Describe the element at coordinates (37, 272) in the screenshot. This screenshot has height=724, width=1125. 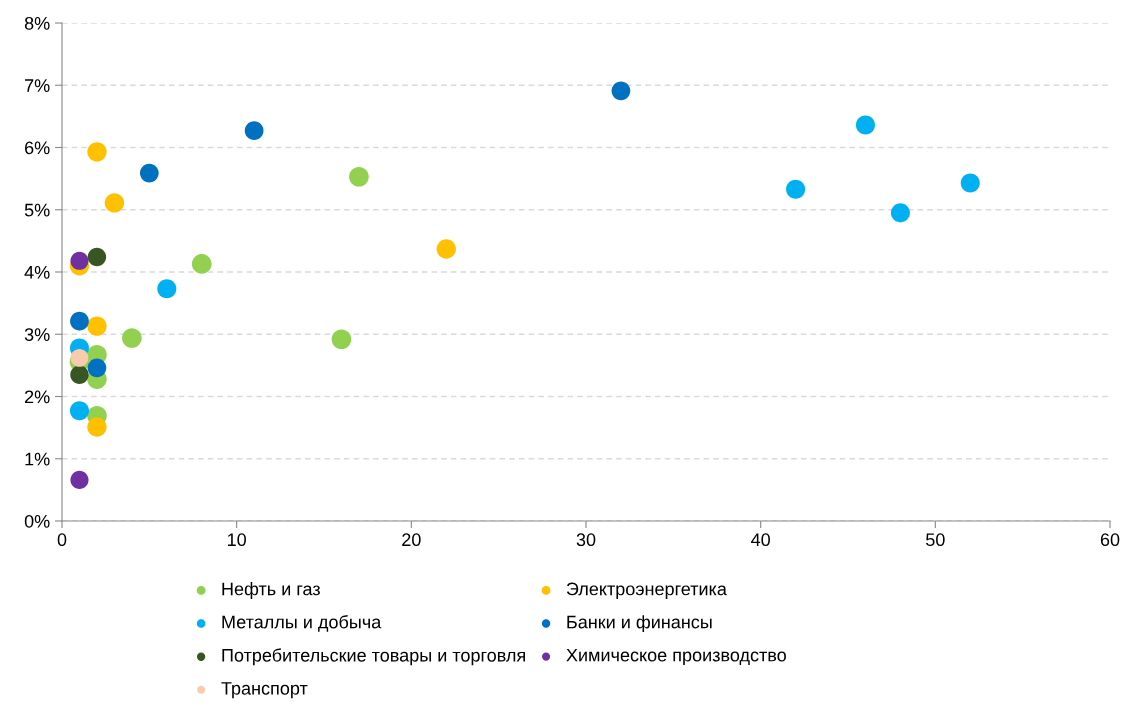
I see `y-tick-label: 4%` at that location.